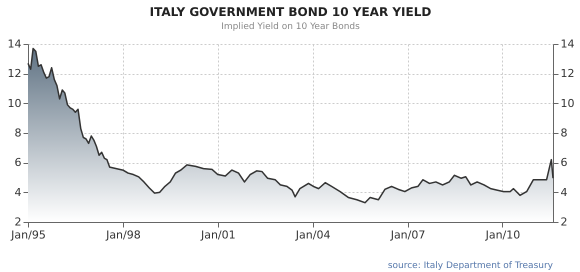 The height and width of the screenshot is (272, 580). I want to click on x-tick-label: Jan/04, so click(312, 235).